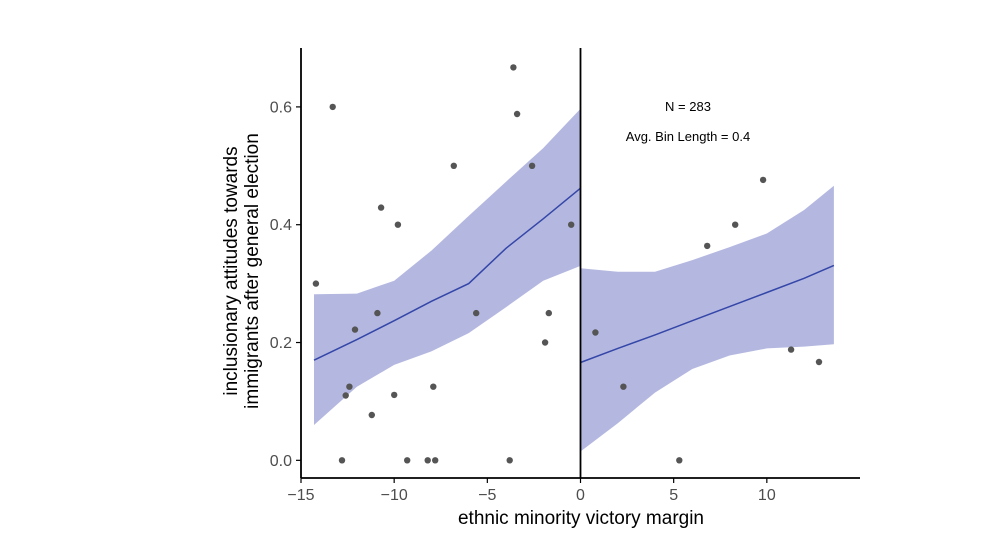 This screenshot has width=1000, height=551. What do you see at coordinates (281, 461) in the screenshot?
I see `y-tick-label: 0.0` at bounding box center [281, 461].